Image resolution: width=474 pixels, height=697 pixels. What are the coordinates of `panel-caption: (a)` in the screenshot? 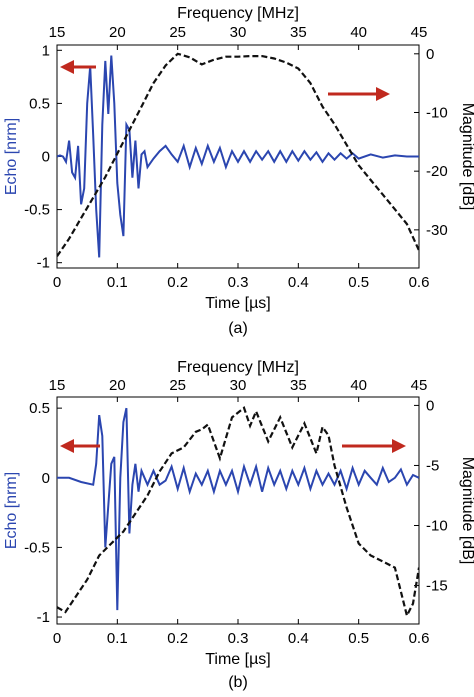 It's located at (238, 328).